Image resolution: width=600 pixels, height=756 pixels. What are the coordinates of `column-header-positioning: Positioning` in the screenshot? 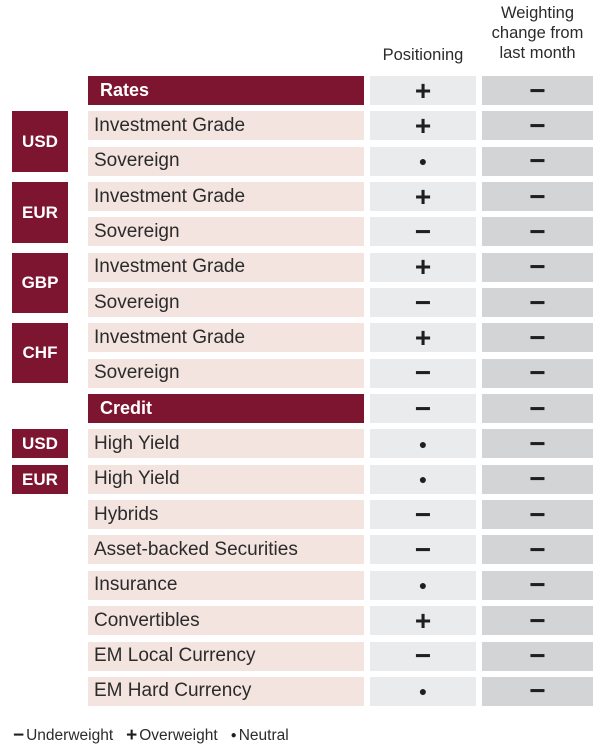 It's located at (423, 55).